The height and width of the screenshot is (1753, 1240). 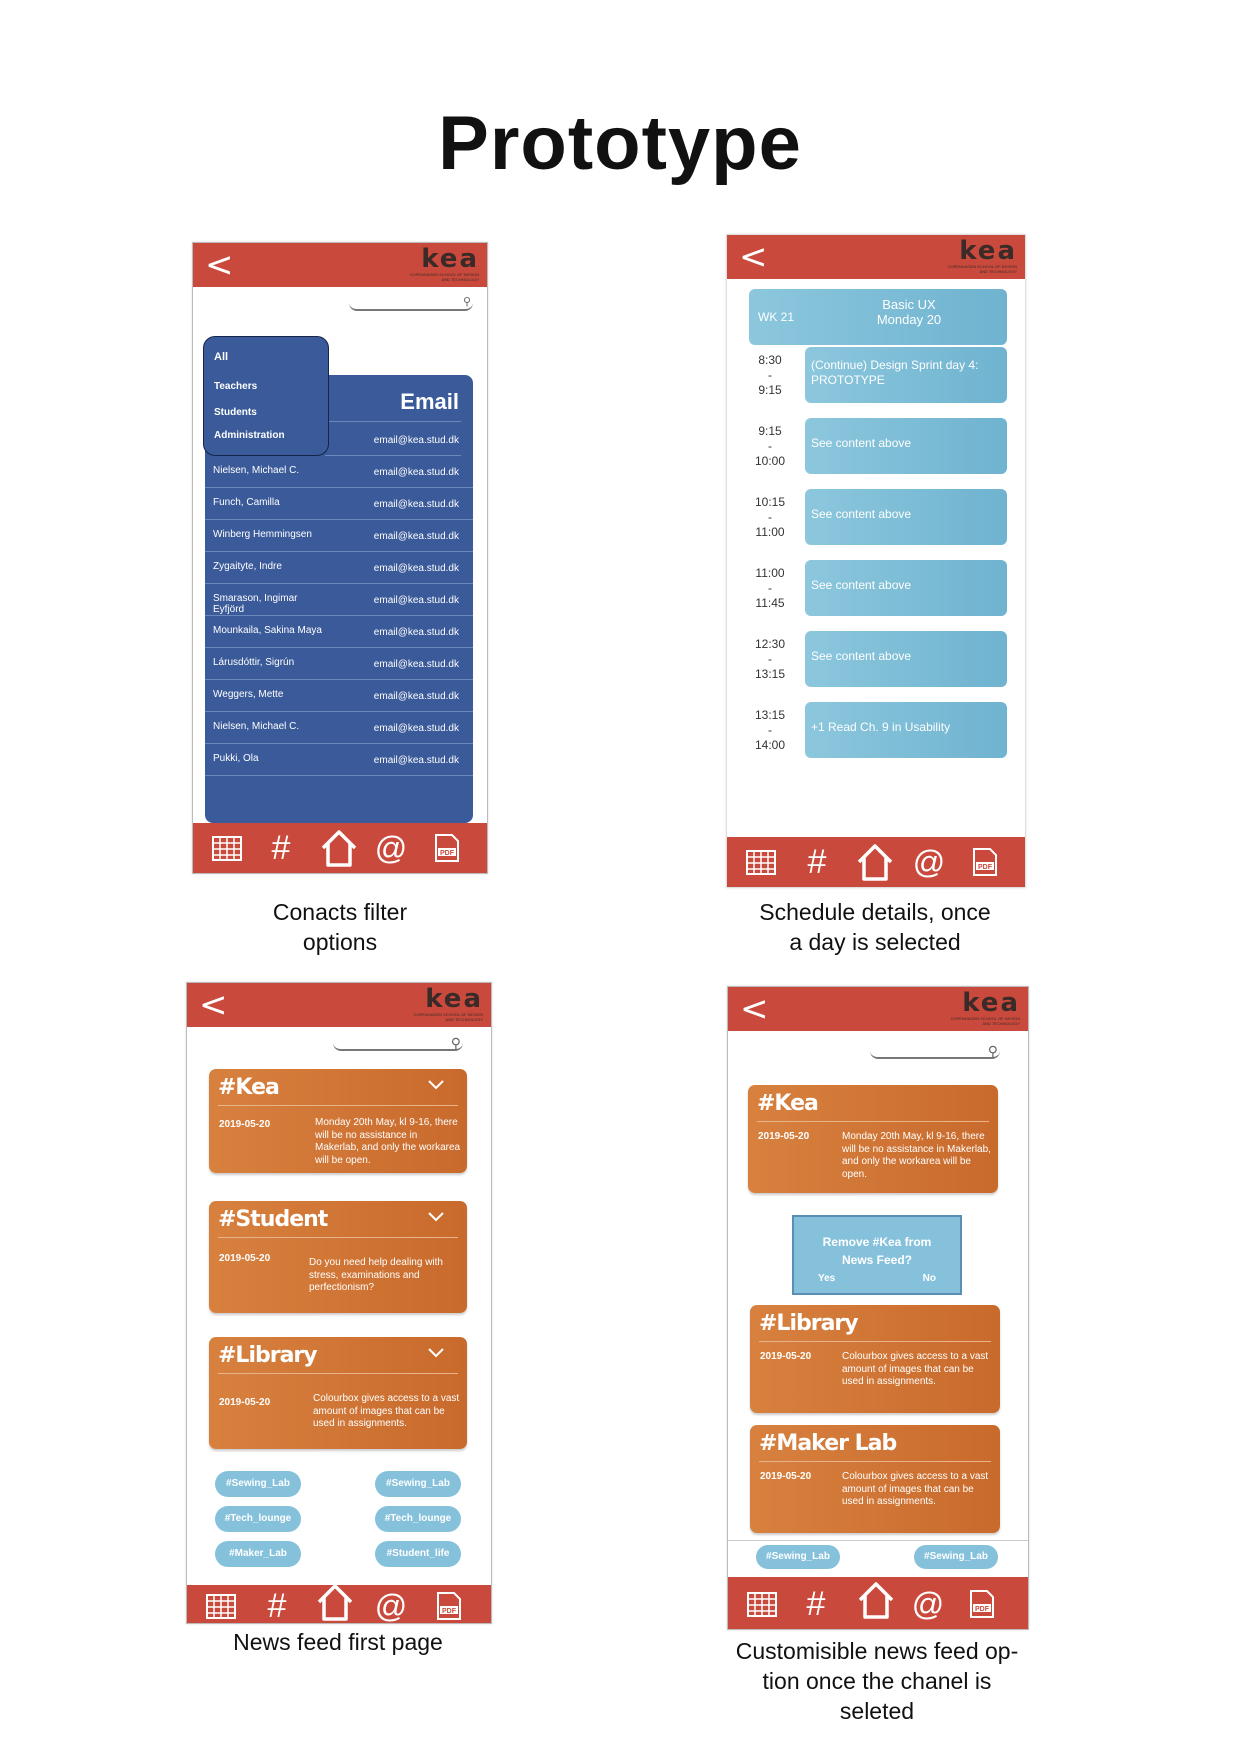 What do you see at coordinates (770, 431) in the screenshot?
I see `slot-start: 9:15` at bounding box center [770, 431].